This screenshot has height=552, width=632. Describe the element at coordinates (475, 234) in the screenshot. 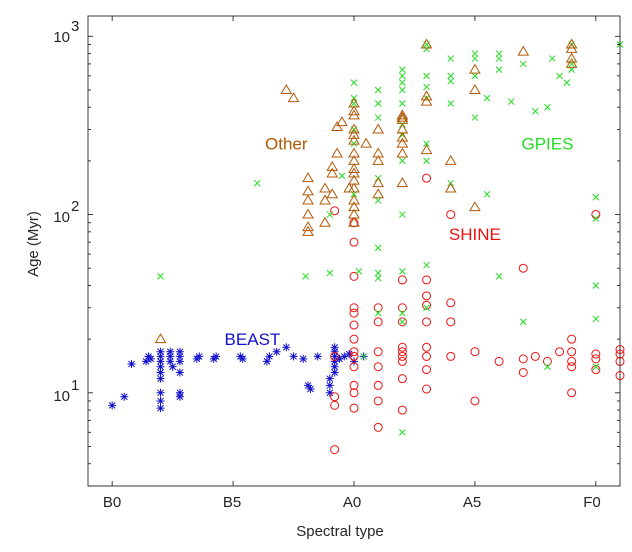

I see `group-label-shine: SHINE` at that location.